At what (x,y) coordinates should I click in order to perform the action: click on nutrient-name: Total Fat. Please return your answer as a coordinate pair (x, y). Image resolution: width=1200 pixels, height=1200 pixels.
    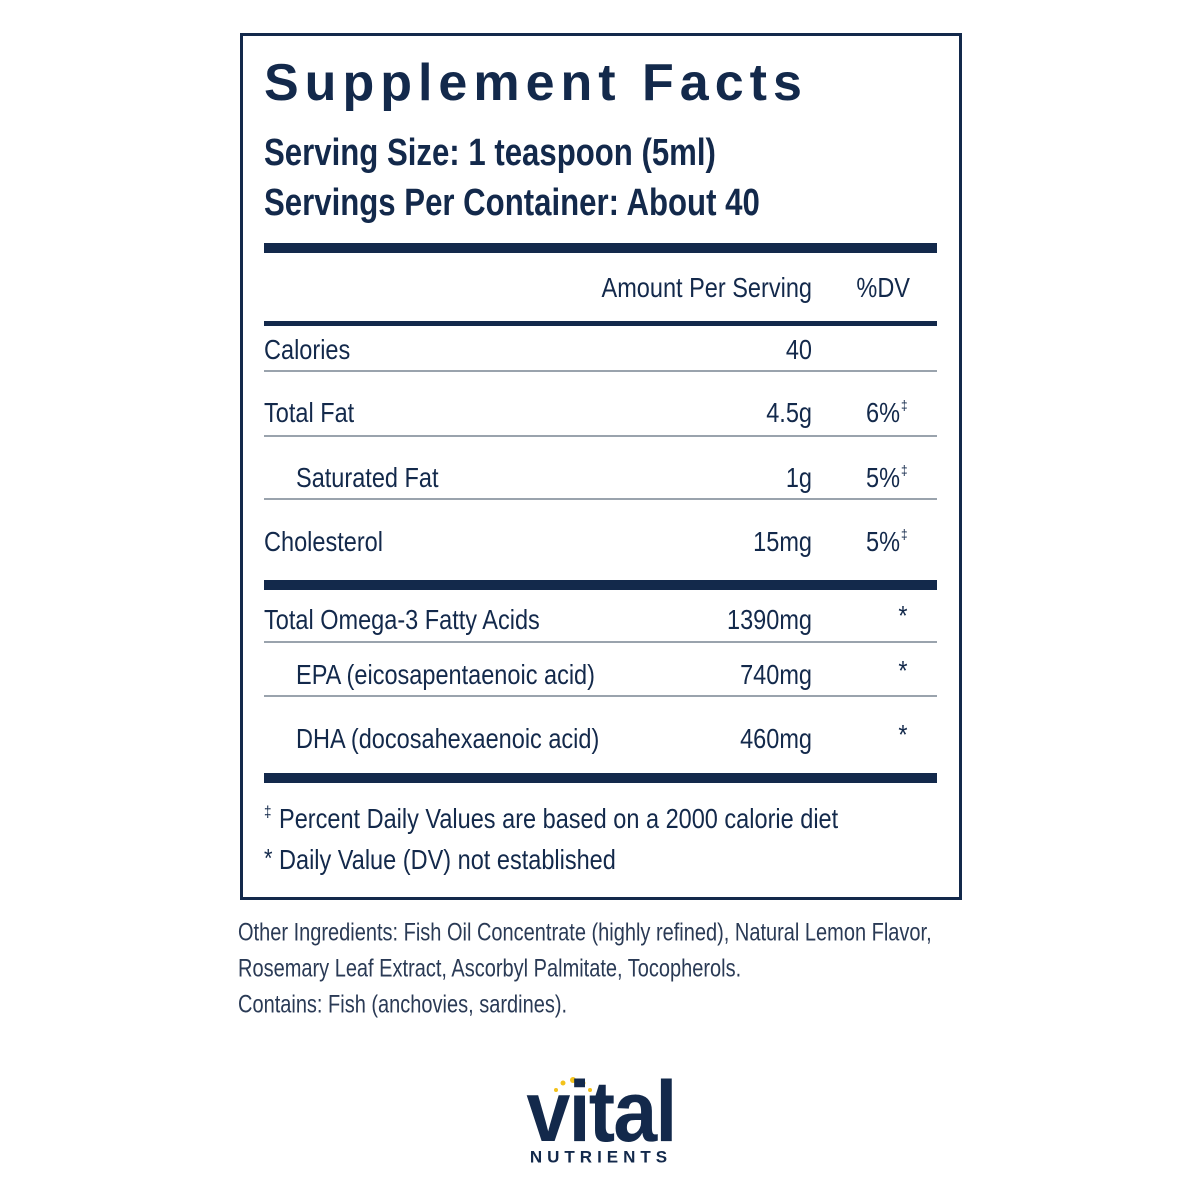
    Looking at the image, I should click on (309, 412).